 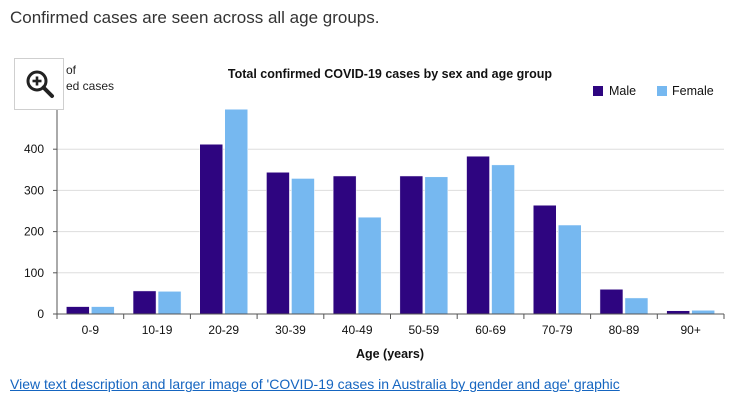 What do you see at coordinates (71, 70) in the screenshot?
I see `y-axis-label-line1: of` at bounding box center [71, 70].